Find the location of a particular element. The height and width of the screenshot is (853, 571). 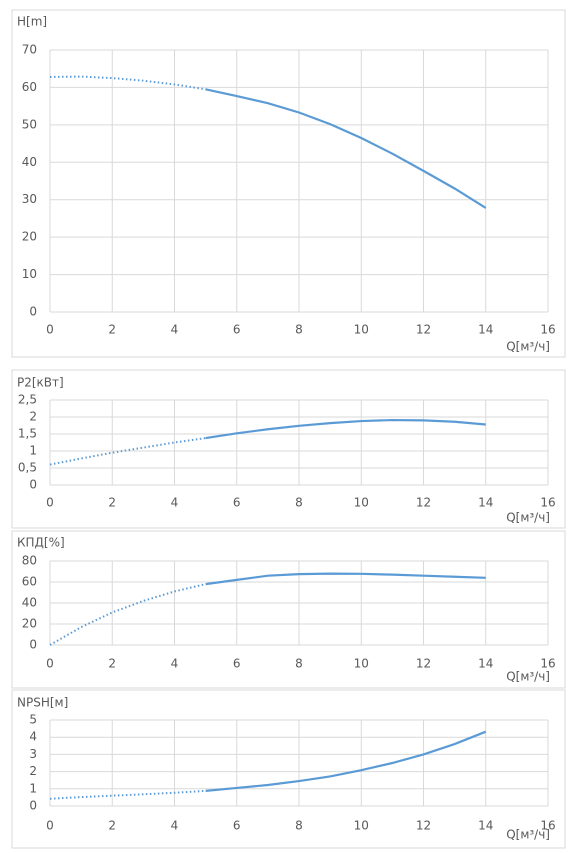

y-tick-label: 5 is located at coordinates (33, 720).